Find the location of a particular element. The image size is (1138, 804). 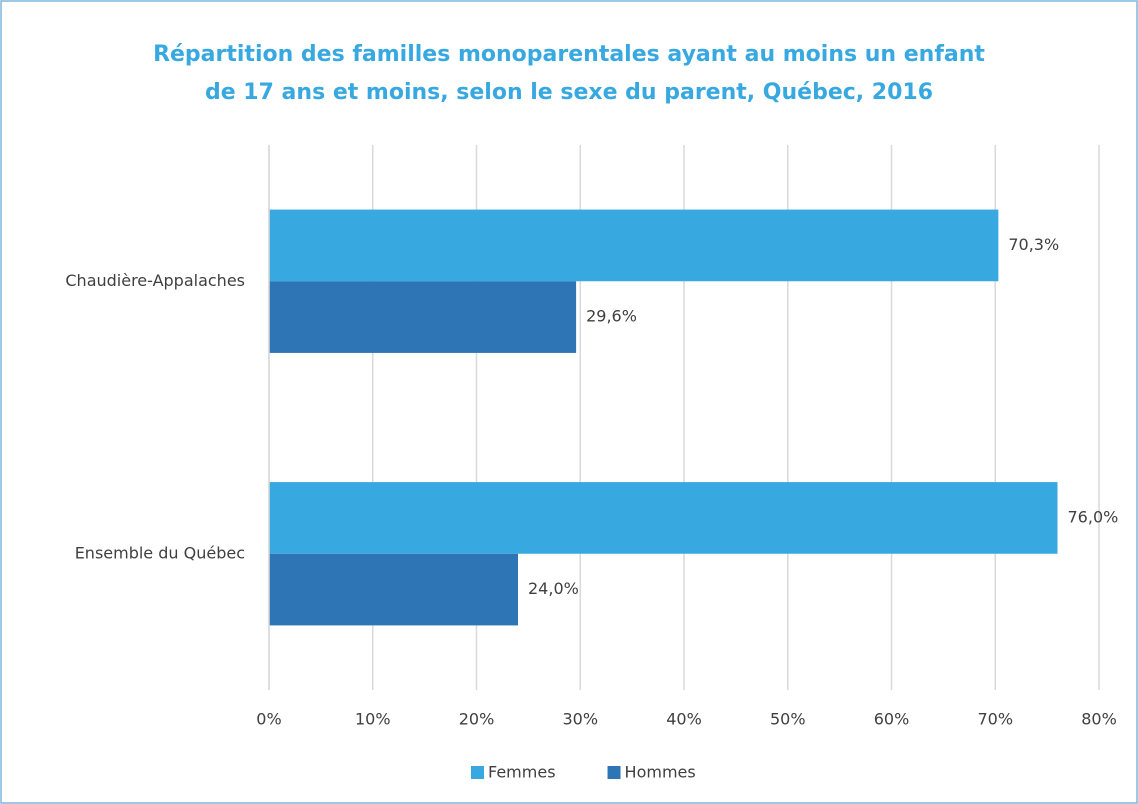

x-tick-label: 50% is located at coordinates (788, 719).